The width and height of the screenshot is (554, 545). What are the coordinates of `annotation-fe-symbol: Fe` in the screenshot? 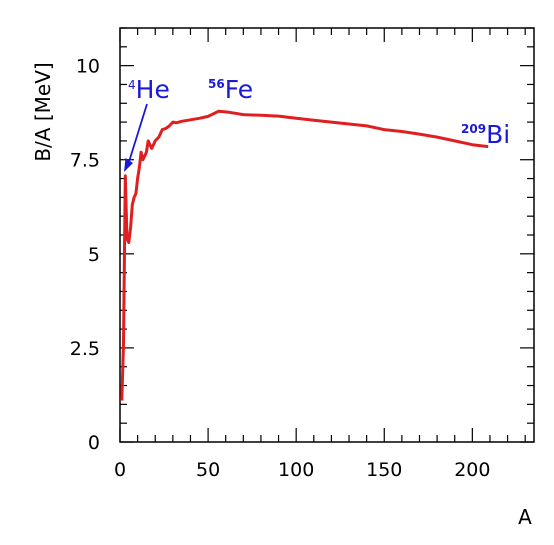 It's located at (239, 89).